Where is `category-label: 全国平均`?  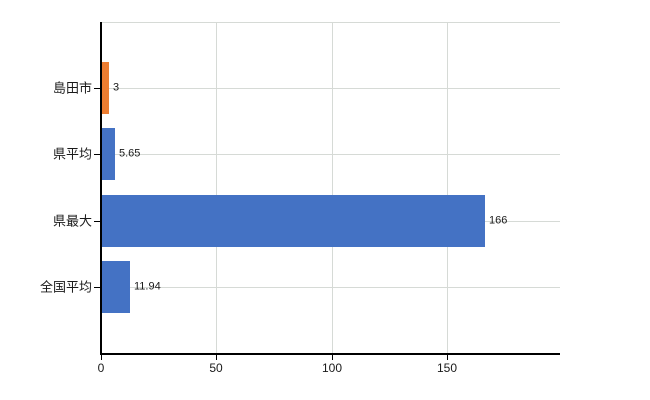
category-label: 全国平均 is located at coordinates (65, 287).